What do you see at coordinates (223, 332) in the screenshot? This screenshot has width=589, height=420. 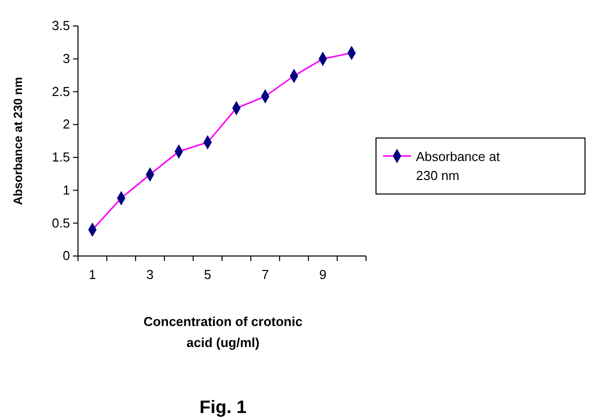 I see `x-axis-title: Concentration of crotonic acid (ug/ml)` at bounding box center [223, 332].